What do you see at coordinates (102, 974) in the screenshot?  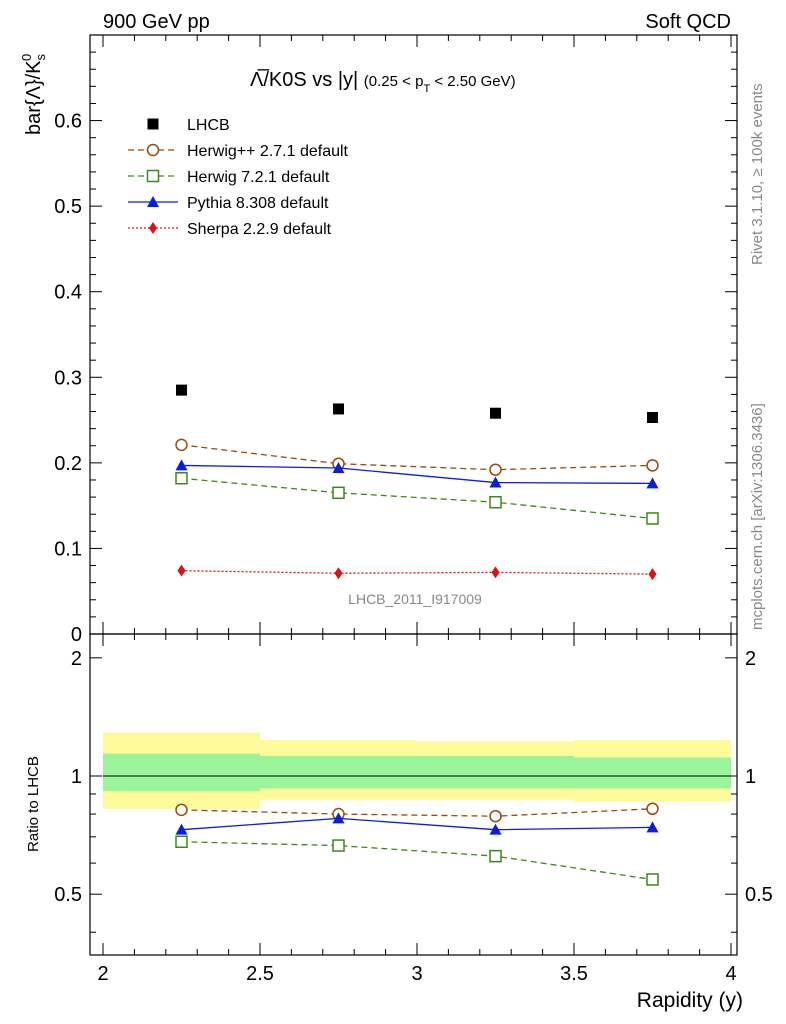 I see `x-tick-label: 2` at bounding box center [102, 974].